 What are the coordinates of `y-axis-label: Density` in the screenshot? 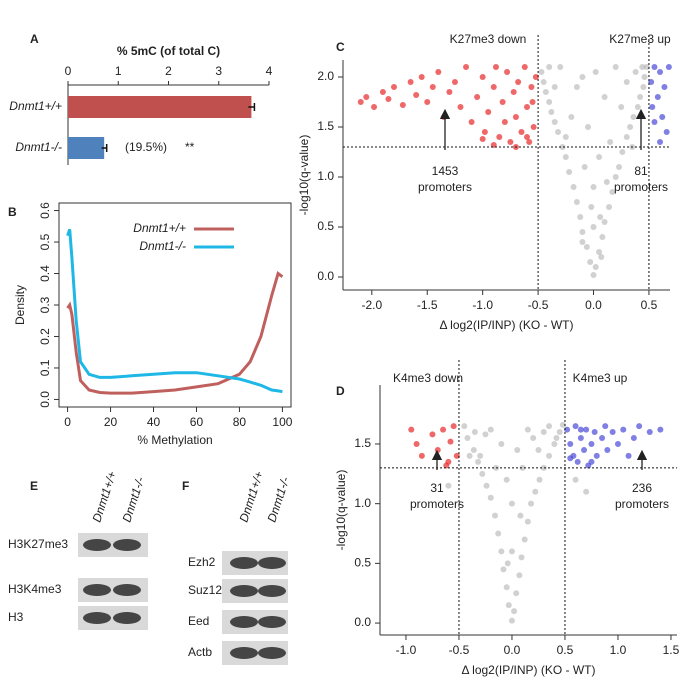 It's located at (20, 305).